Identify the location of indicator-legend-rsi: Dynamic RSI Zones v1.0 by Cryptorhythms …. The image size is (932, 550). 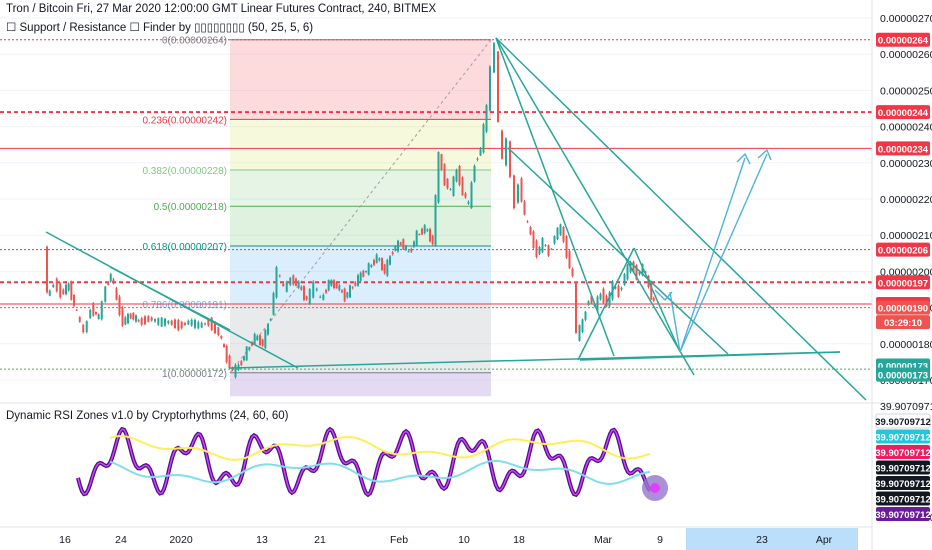
(147, 416).